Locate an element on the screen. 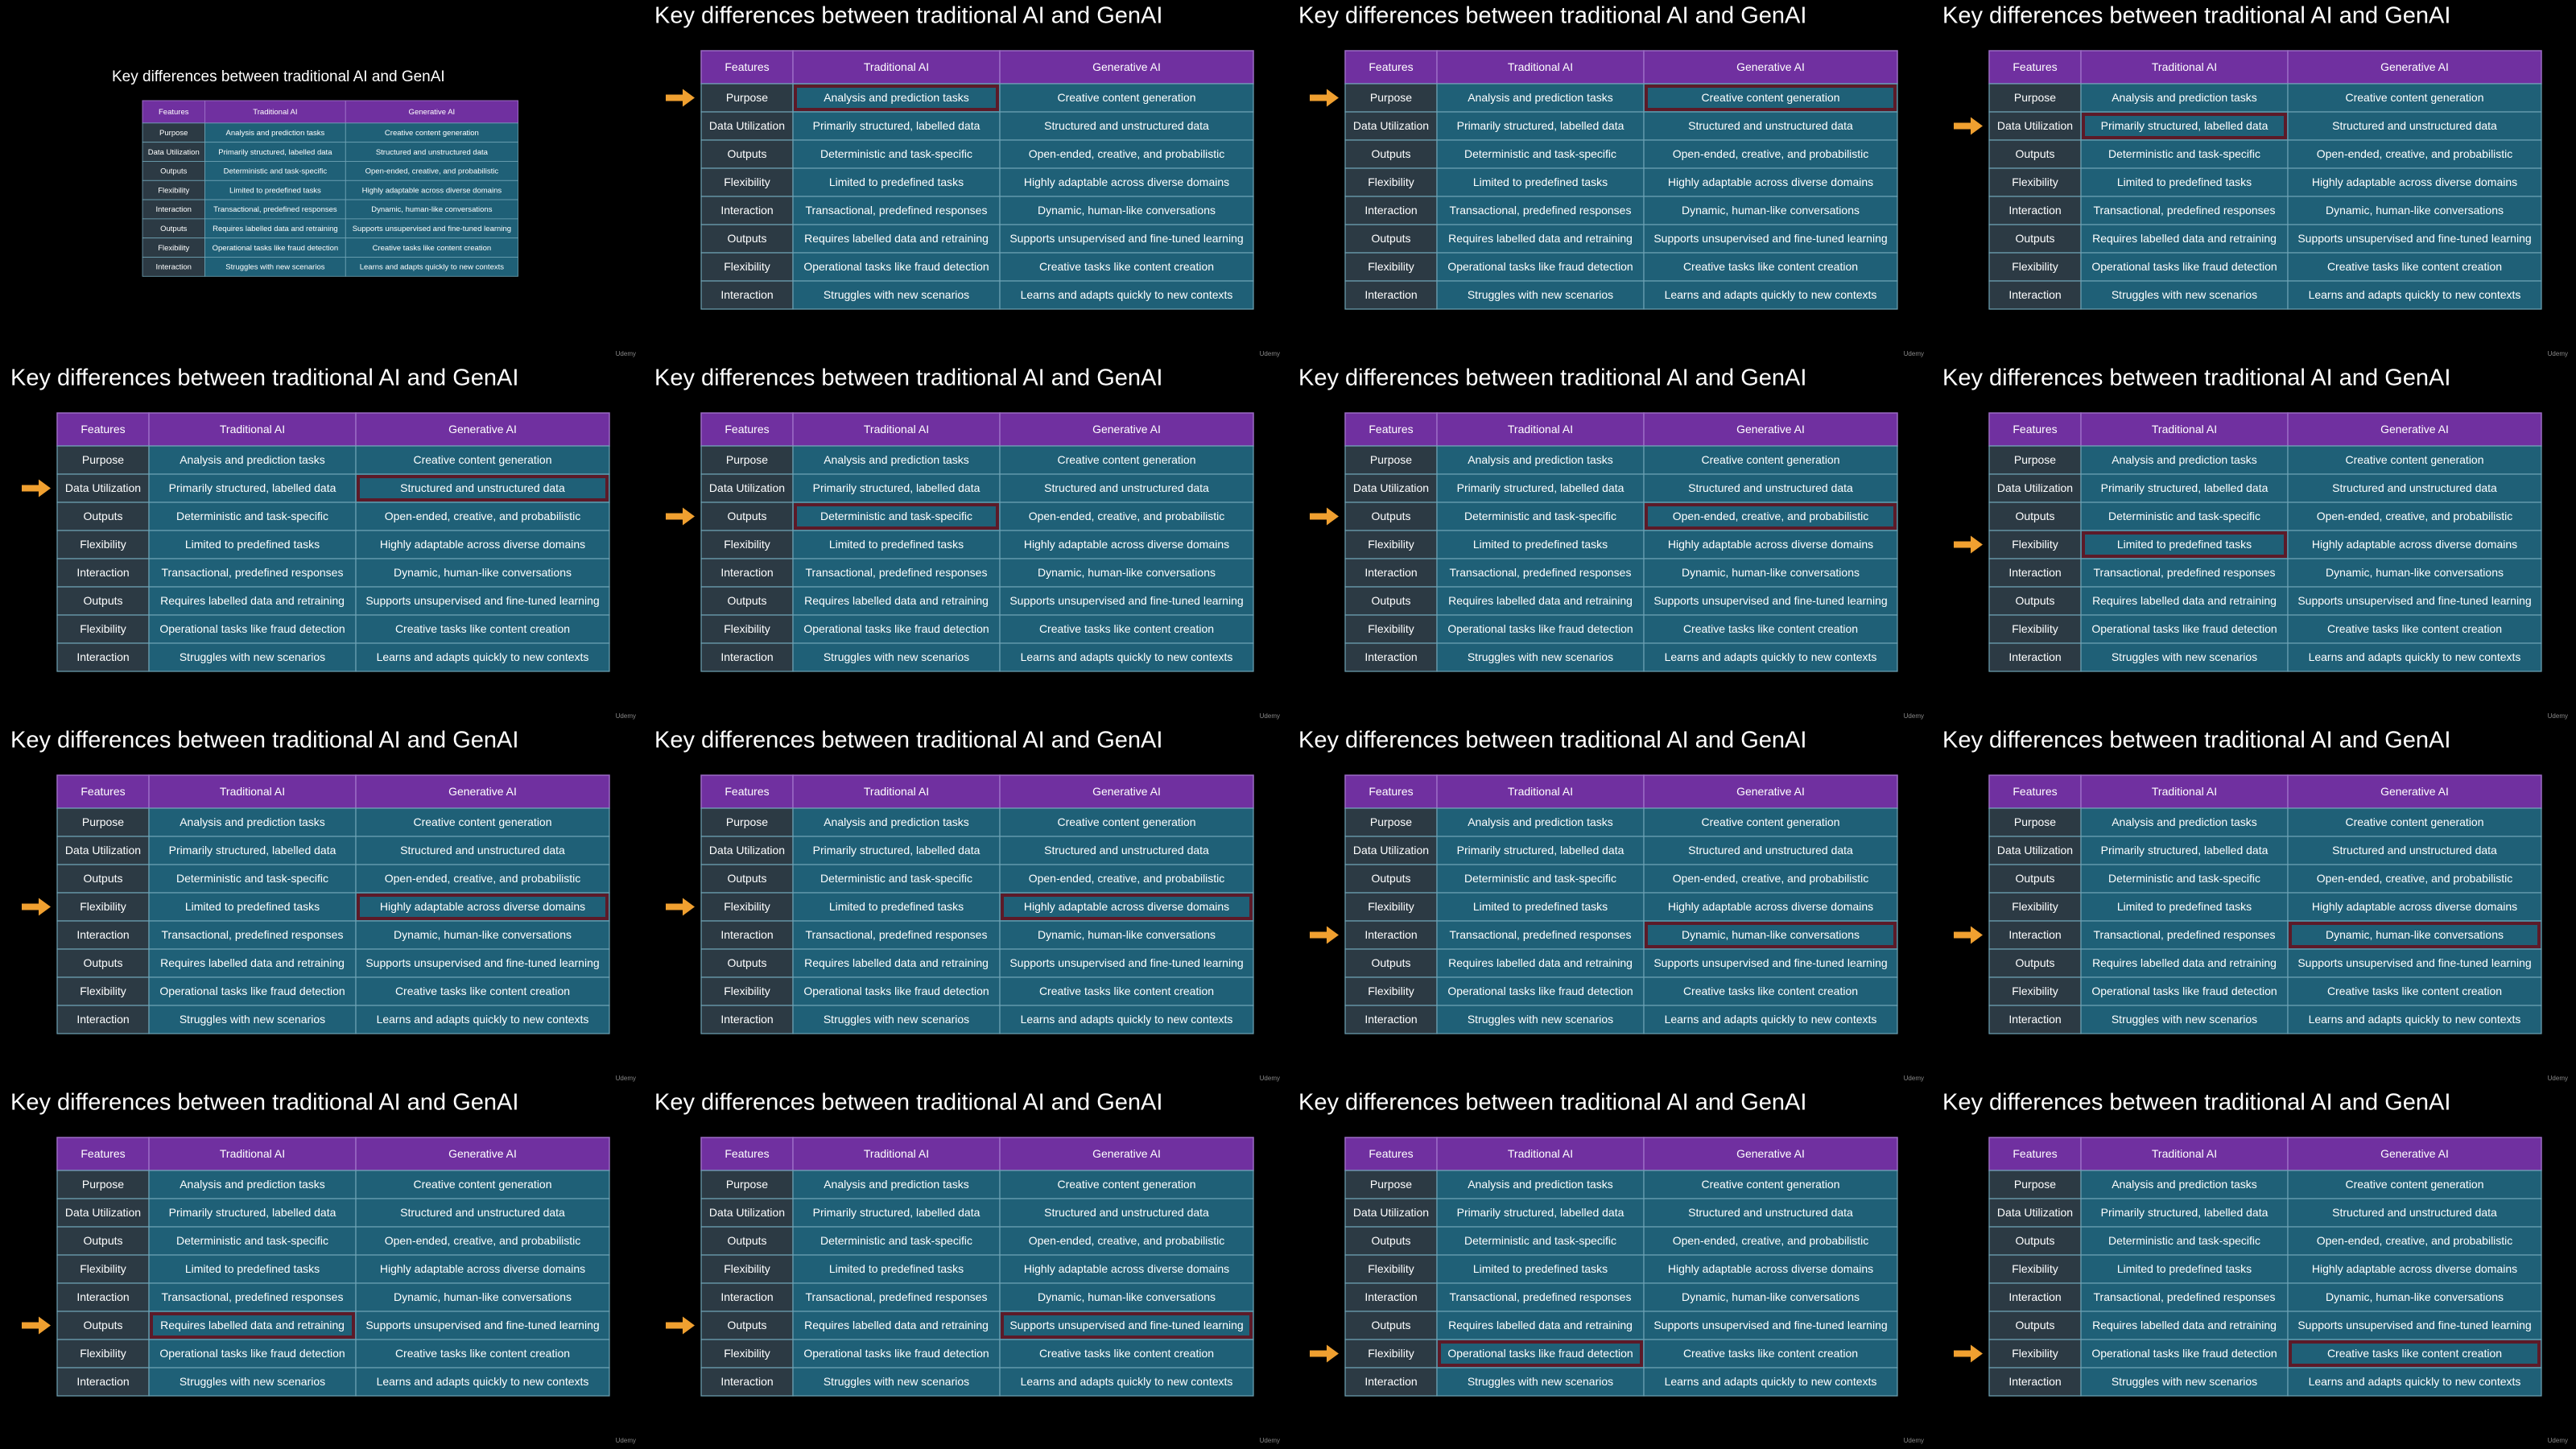 The image size is (2576, 1449). cell-text: Highly adaptable across diverse domains is located at coordinates (483, 906).